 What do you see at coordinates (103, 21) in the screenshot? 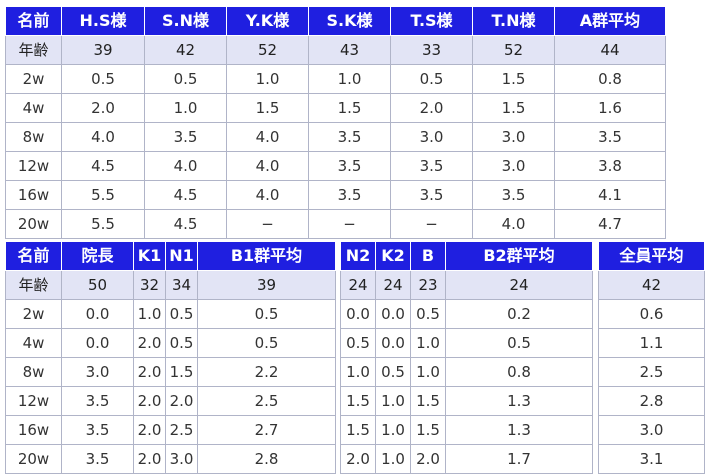
I see `column-header: H.S様` at bounding box center [103, 21].